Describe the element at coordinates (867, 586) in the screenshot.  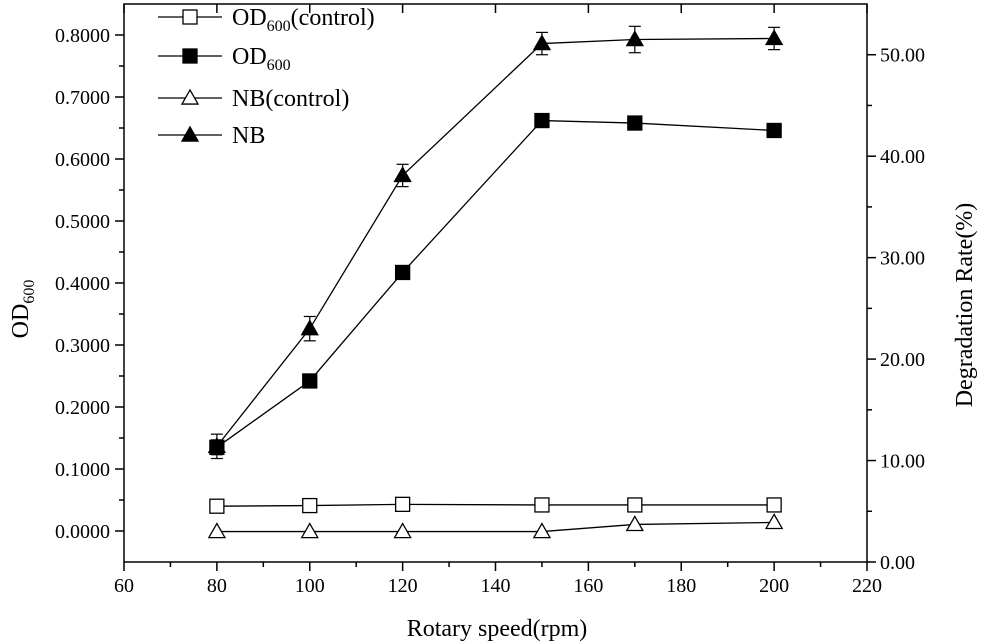
I see `x-tick-label: 220` at that location.